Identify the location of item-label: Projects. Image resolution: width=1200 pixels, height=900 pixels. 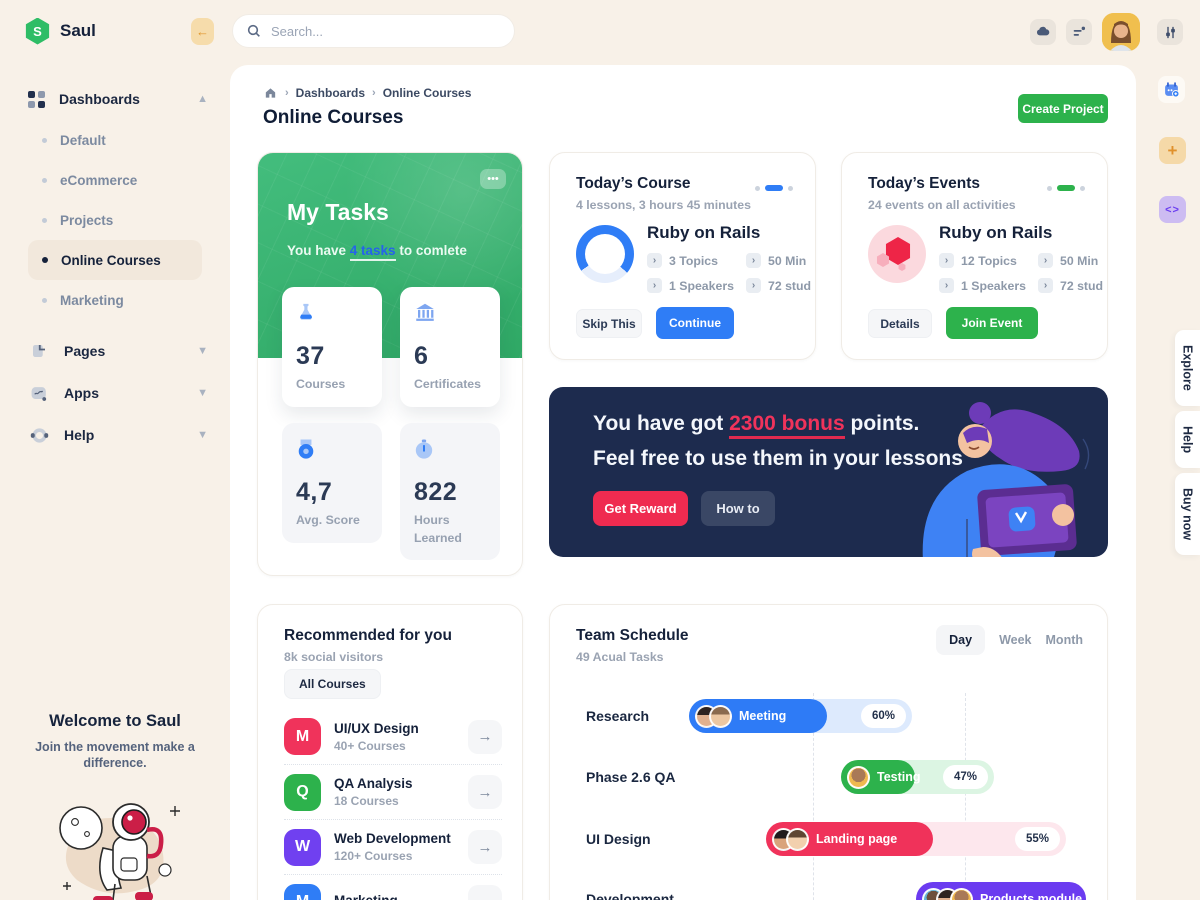
(87, 220).